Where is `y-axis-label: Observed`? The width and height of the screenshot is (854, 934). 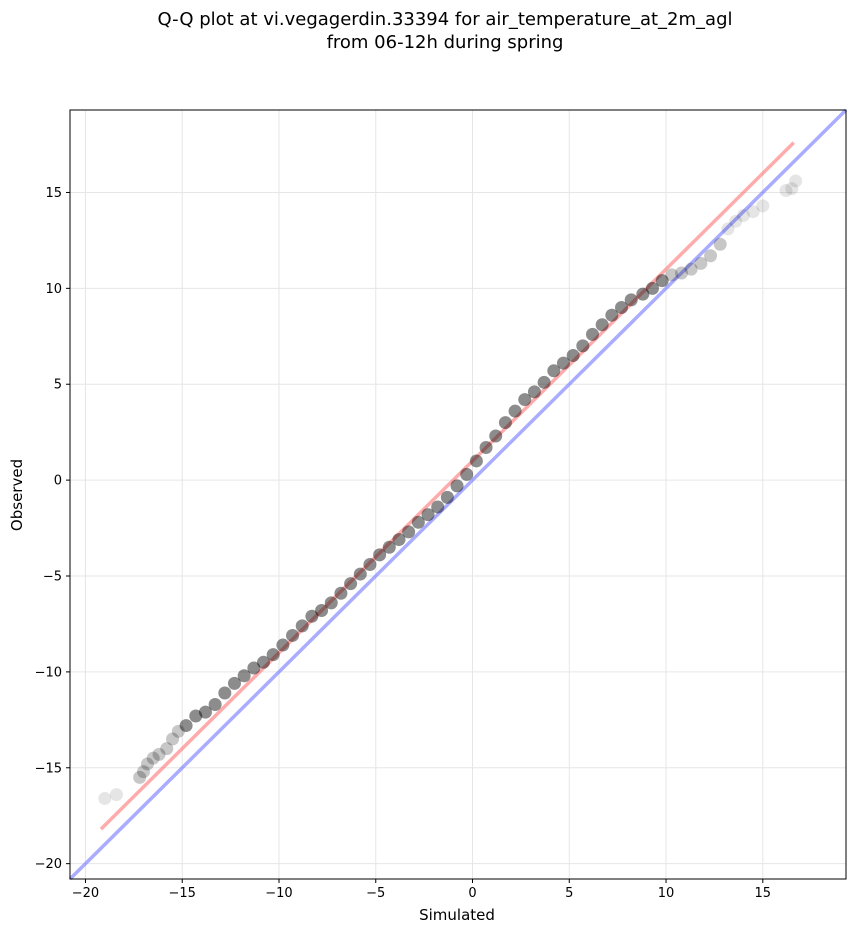
y-axis-label: Observed is located at coordinates (17, 495).